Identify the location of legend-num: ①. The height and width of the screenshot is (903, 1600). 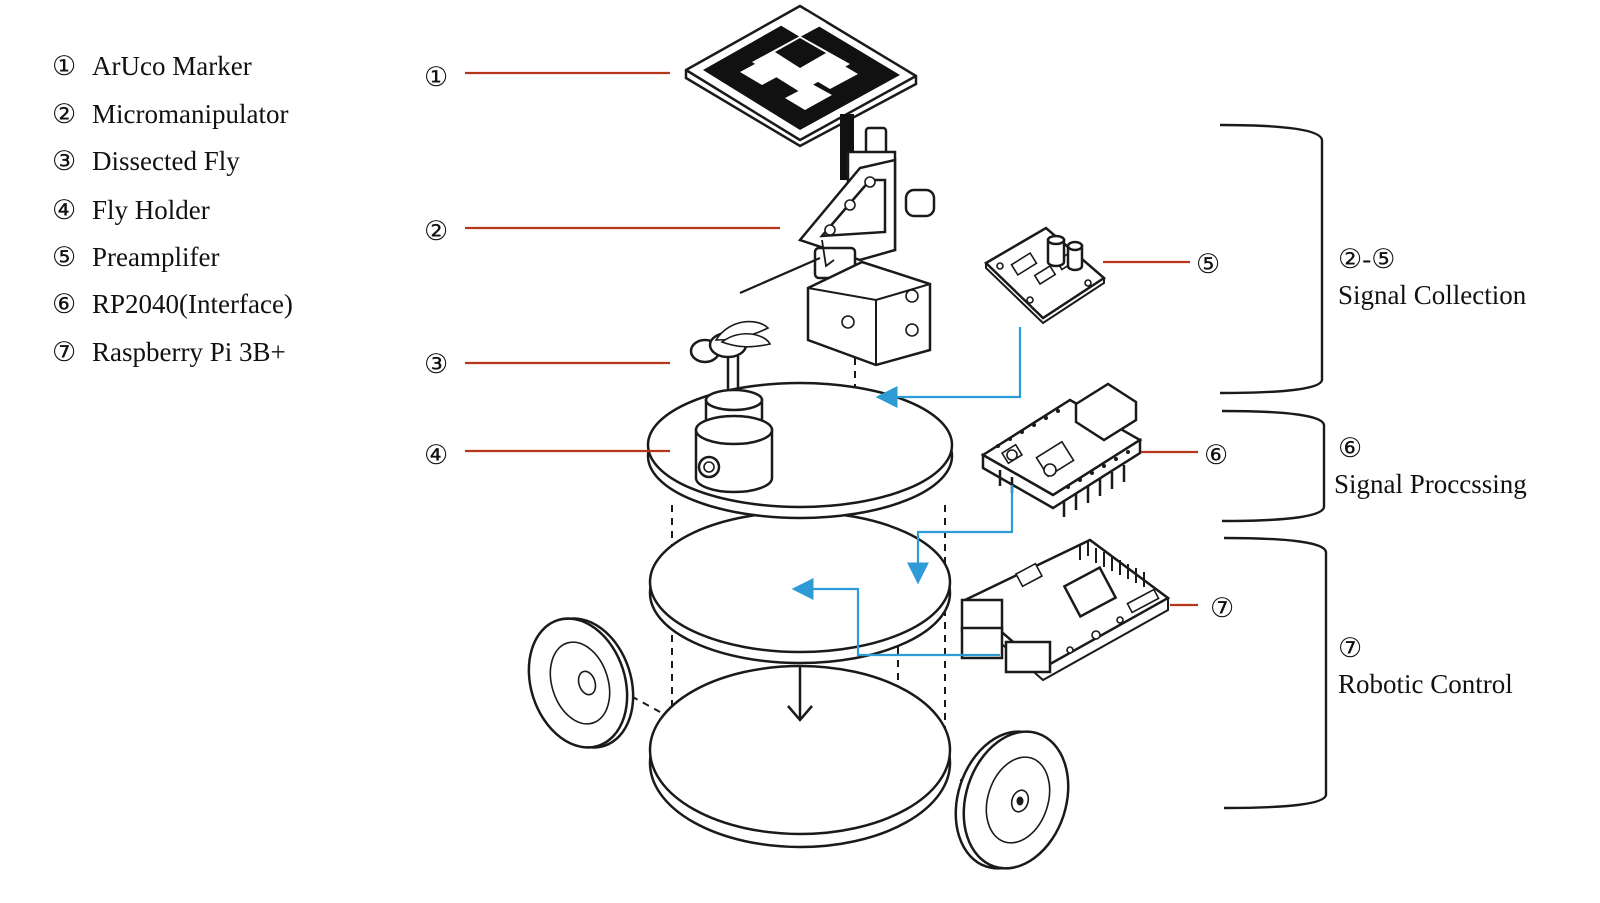
(64, 66).